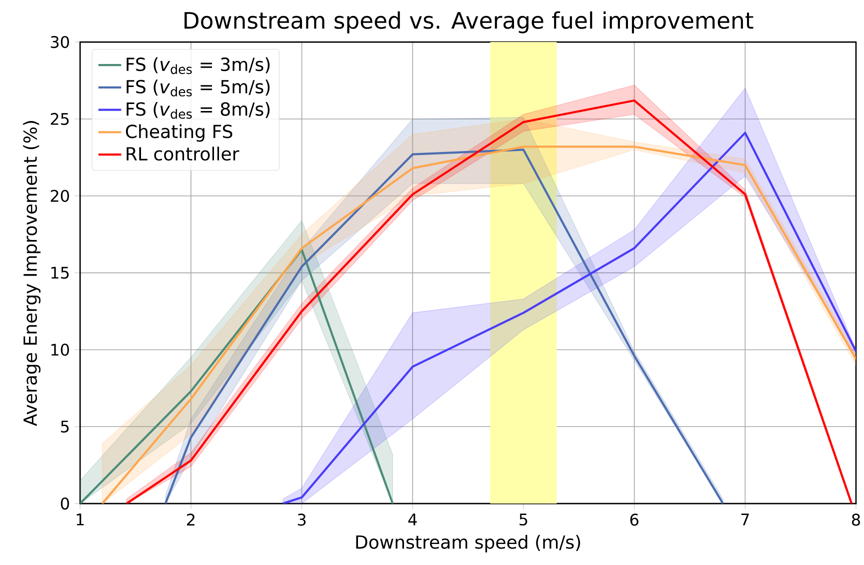  I want to click on legend-label: FS (v$_{des}$ = 8m/s), so click(198, 110).